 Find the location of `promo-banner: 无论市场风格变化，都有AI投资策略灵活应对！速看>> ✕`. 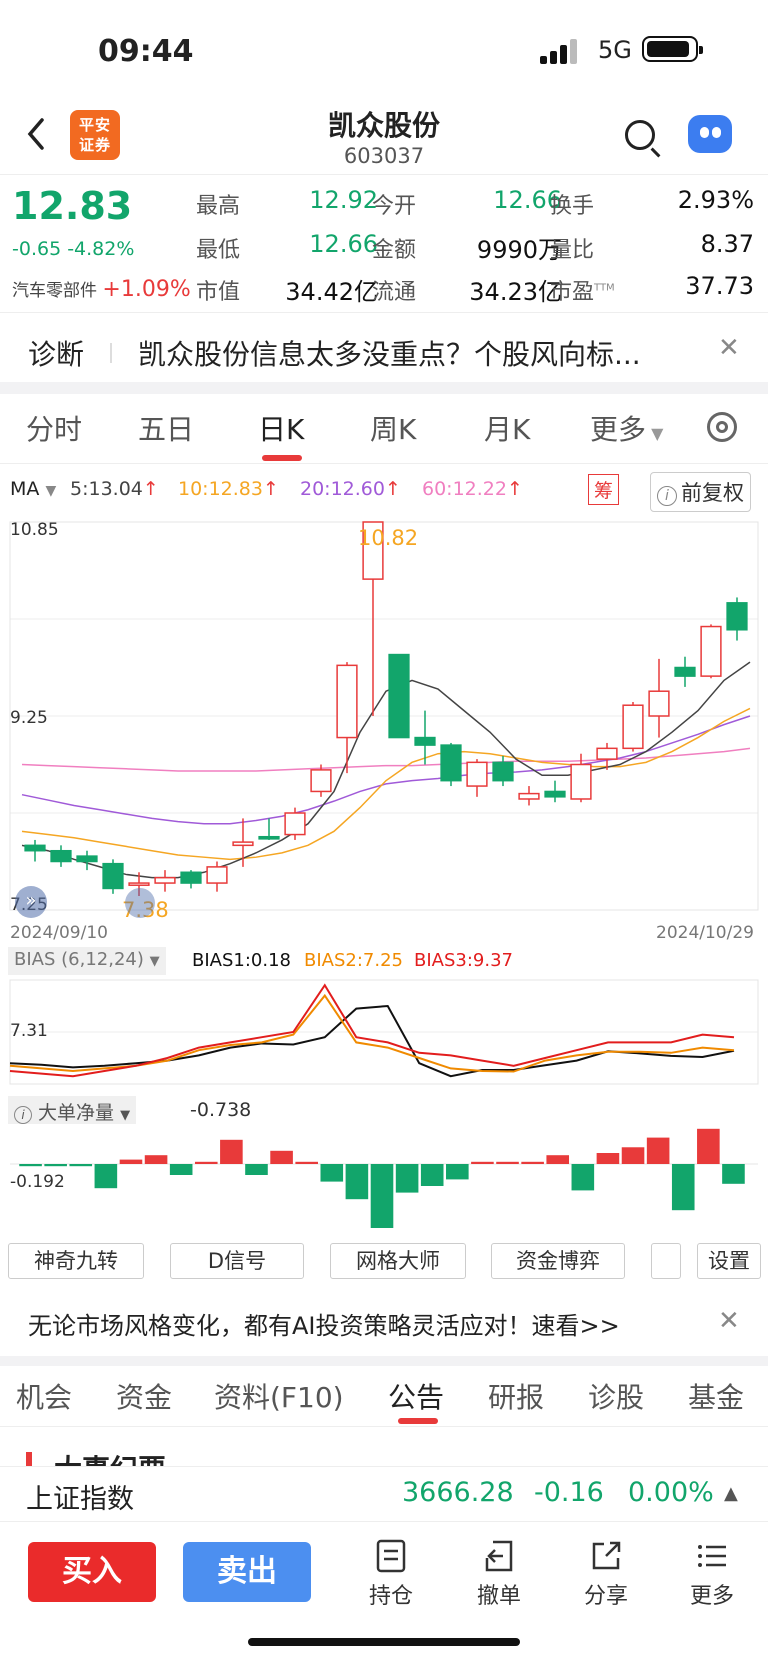

promo-banner: 无论市场风格变化，都有AI投资策略灵活应对！速看>> ✕ is located at coordinates (384, 1322).